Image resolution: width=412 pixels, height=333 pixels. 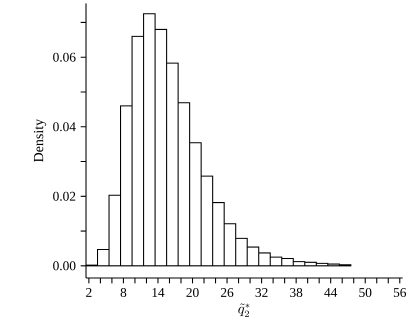 I want to click on x-tick-label: 56, so click(x=400, y=292).